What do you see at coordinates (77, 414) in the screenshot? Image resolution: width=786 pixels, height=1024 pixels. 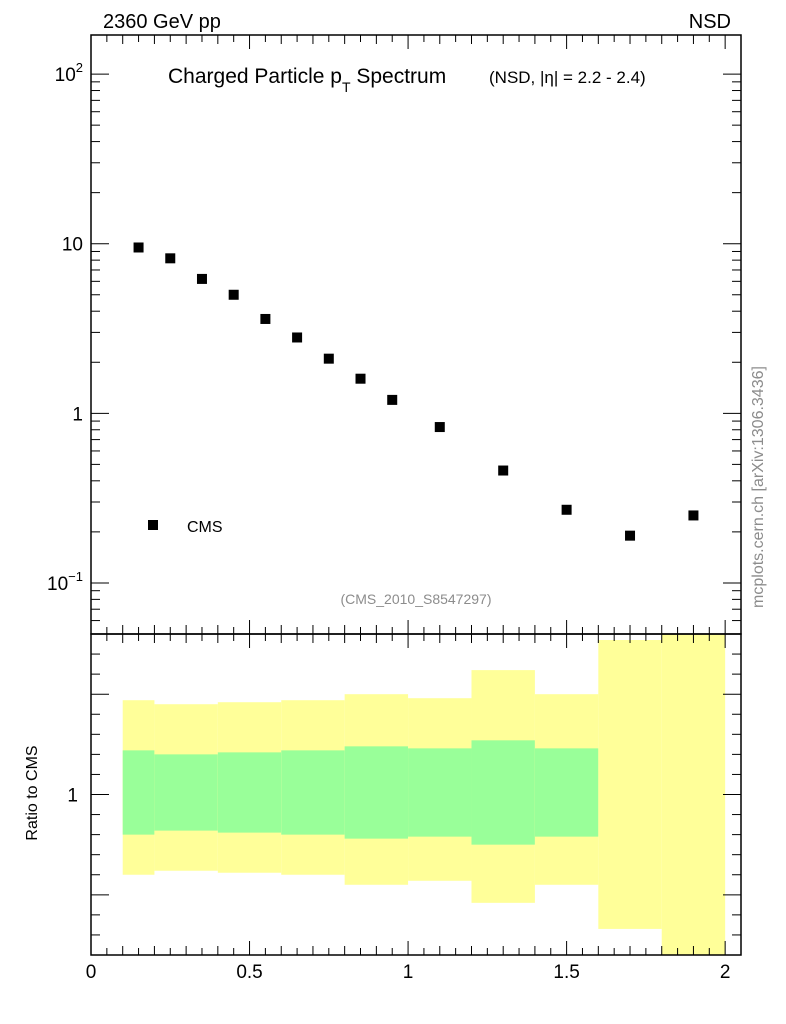 I see `y-tick-label: 1` at bounding box center [77, 414].